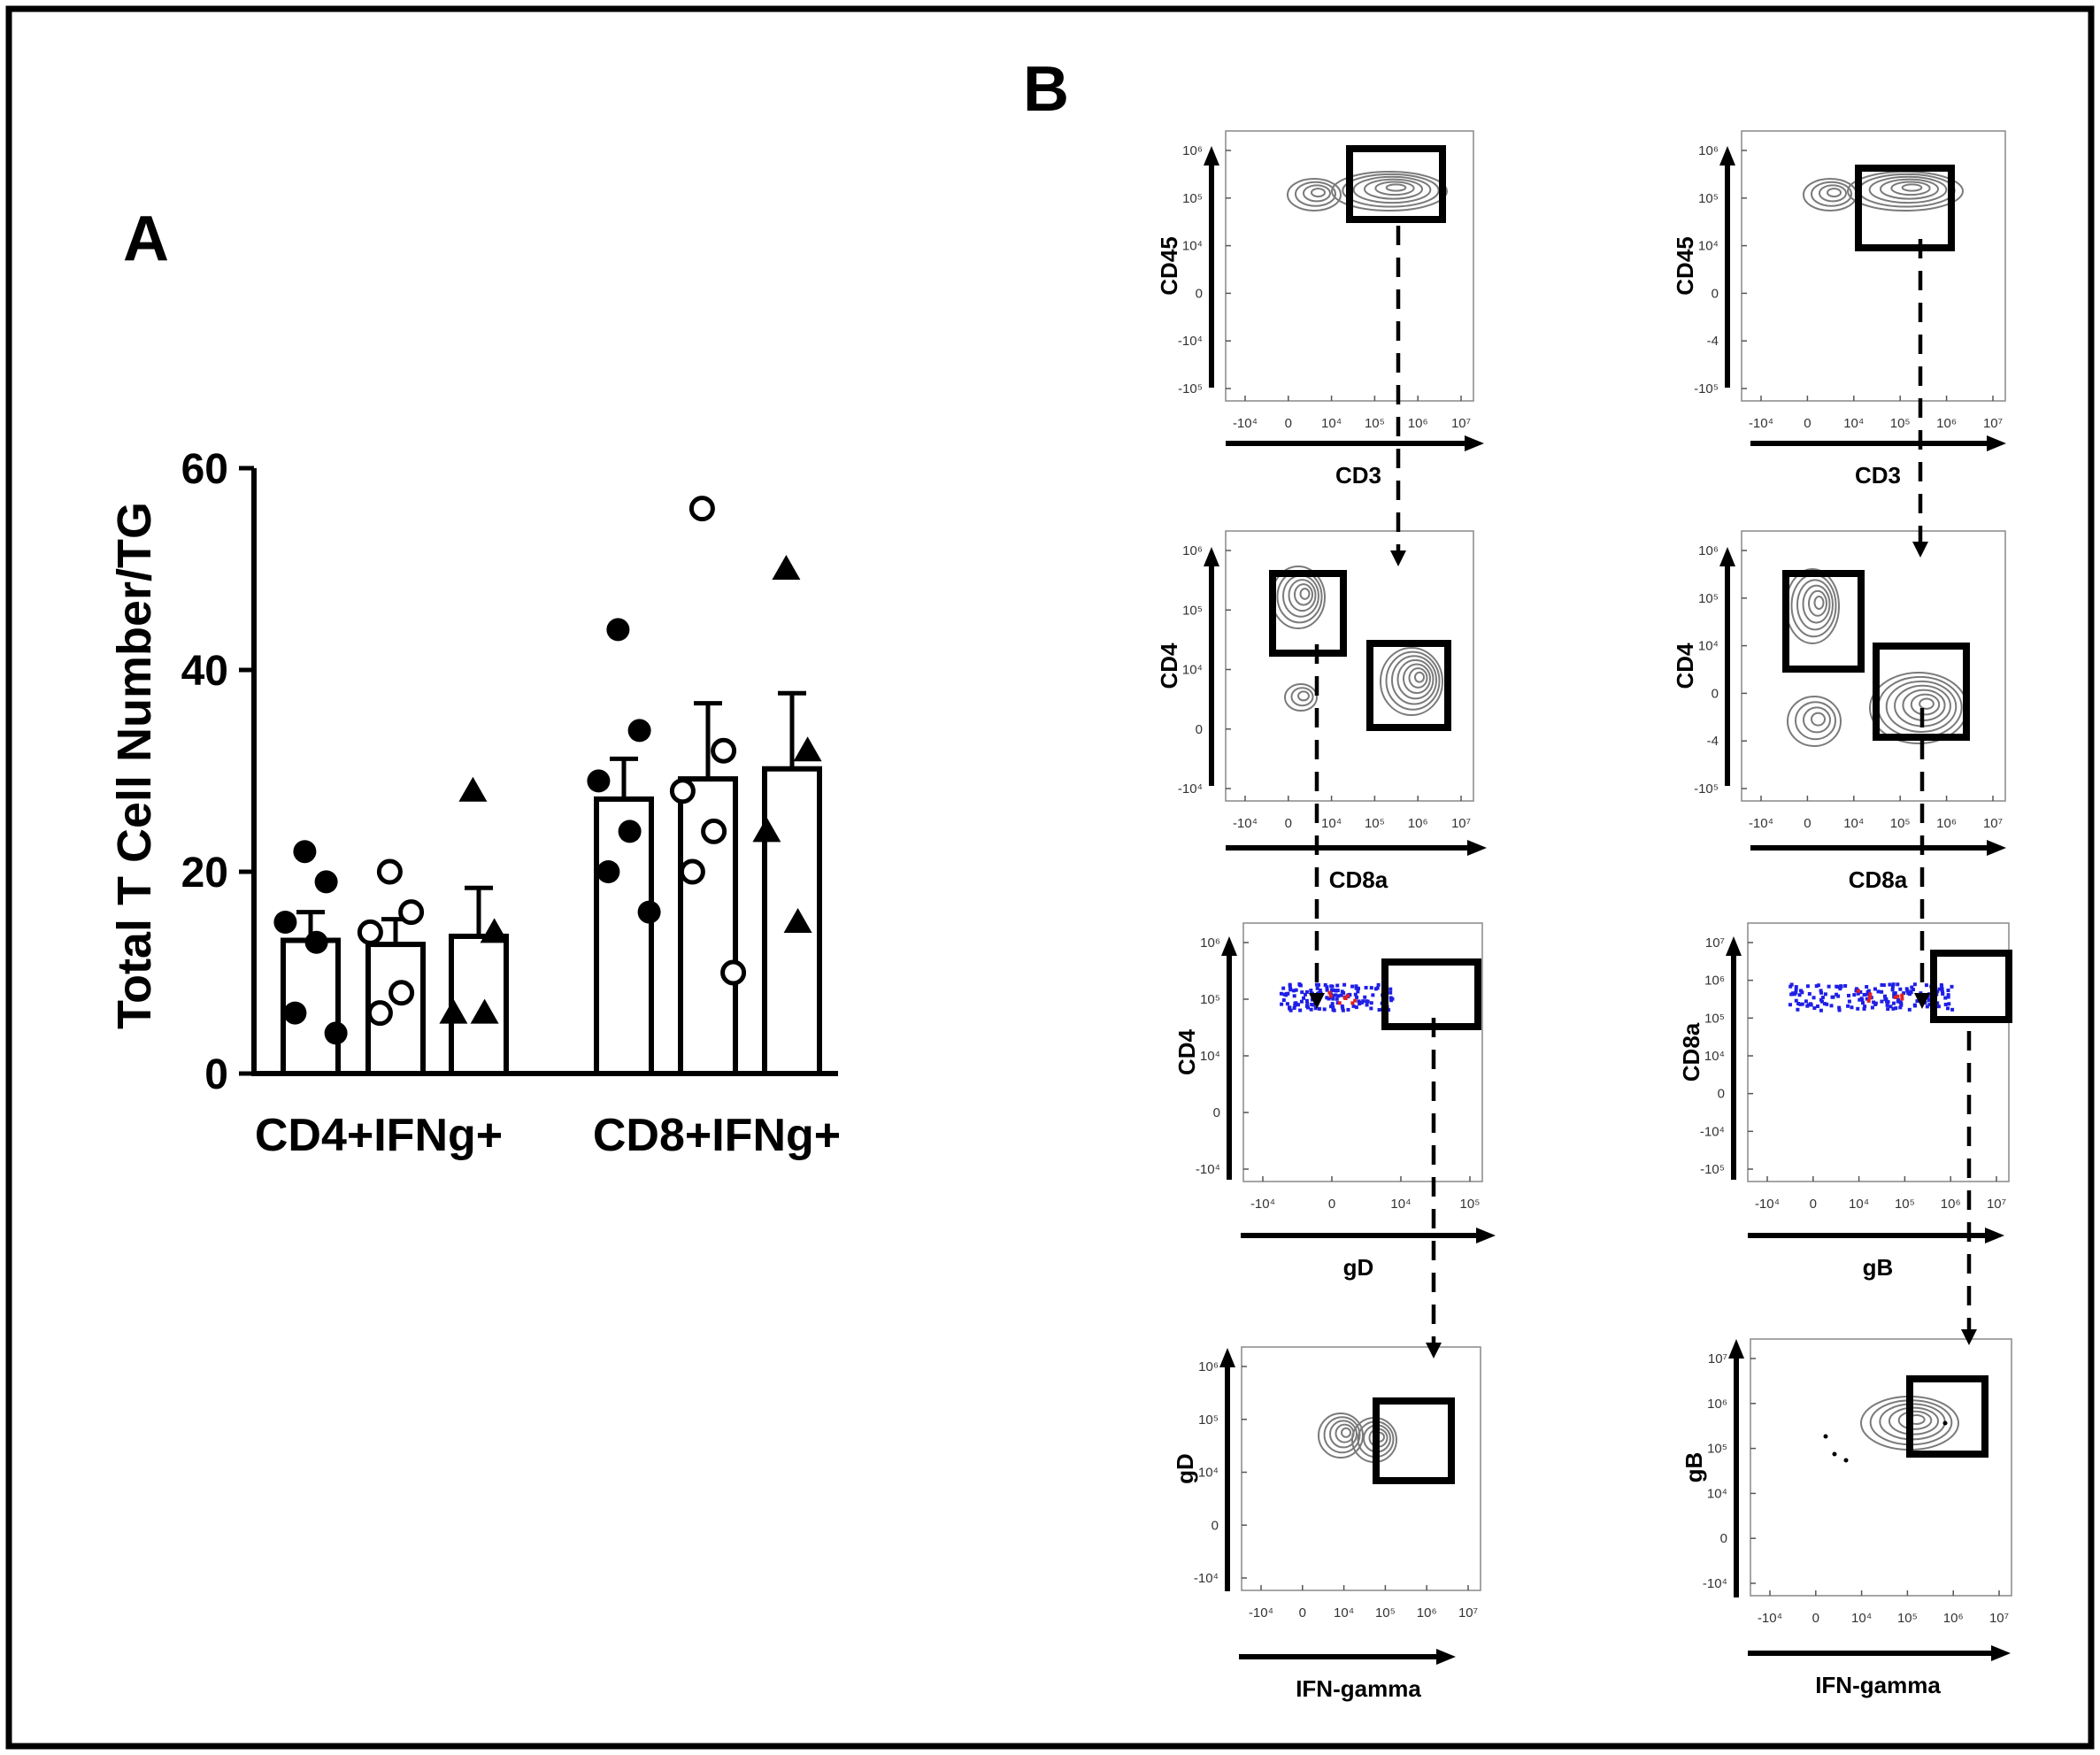  I want to click on y-tick-label: 60, so click(204, 469).